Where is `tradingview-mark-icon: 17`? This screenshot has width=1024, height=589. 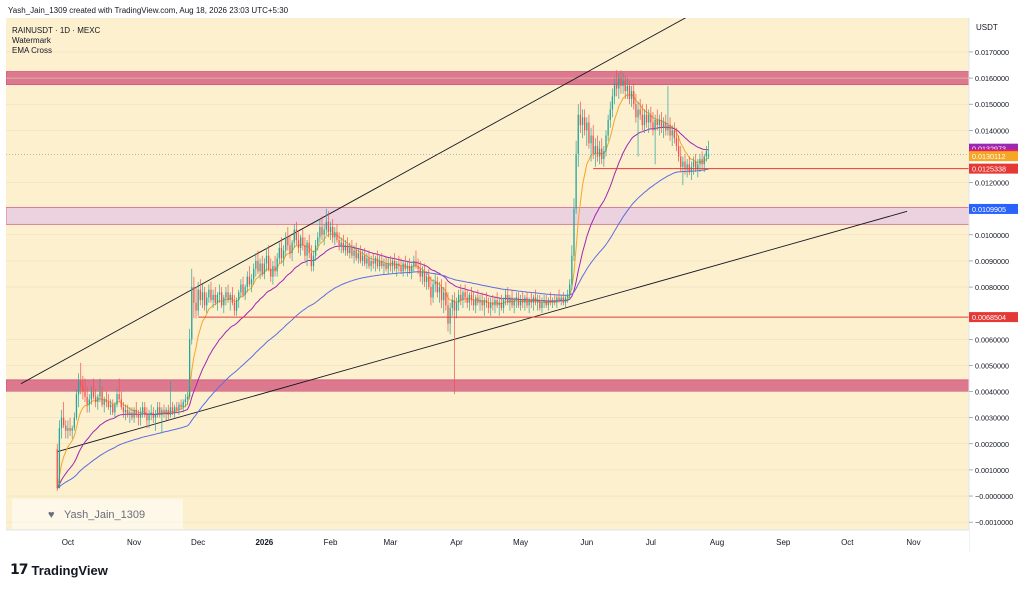 tradingview-mark-icon: 17 is located at coordinates (19, 570).